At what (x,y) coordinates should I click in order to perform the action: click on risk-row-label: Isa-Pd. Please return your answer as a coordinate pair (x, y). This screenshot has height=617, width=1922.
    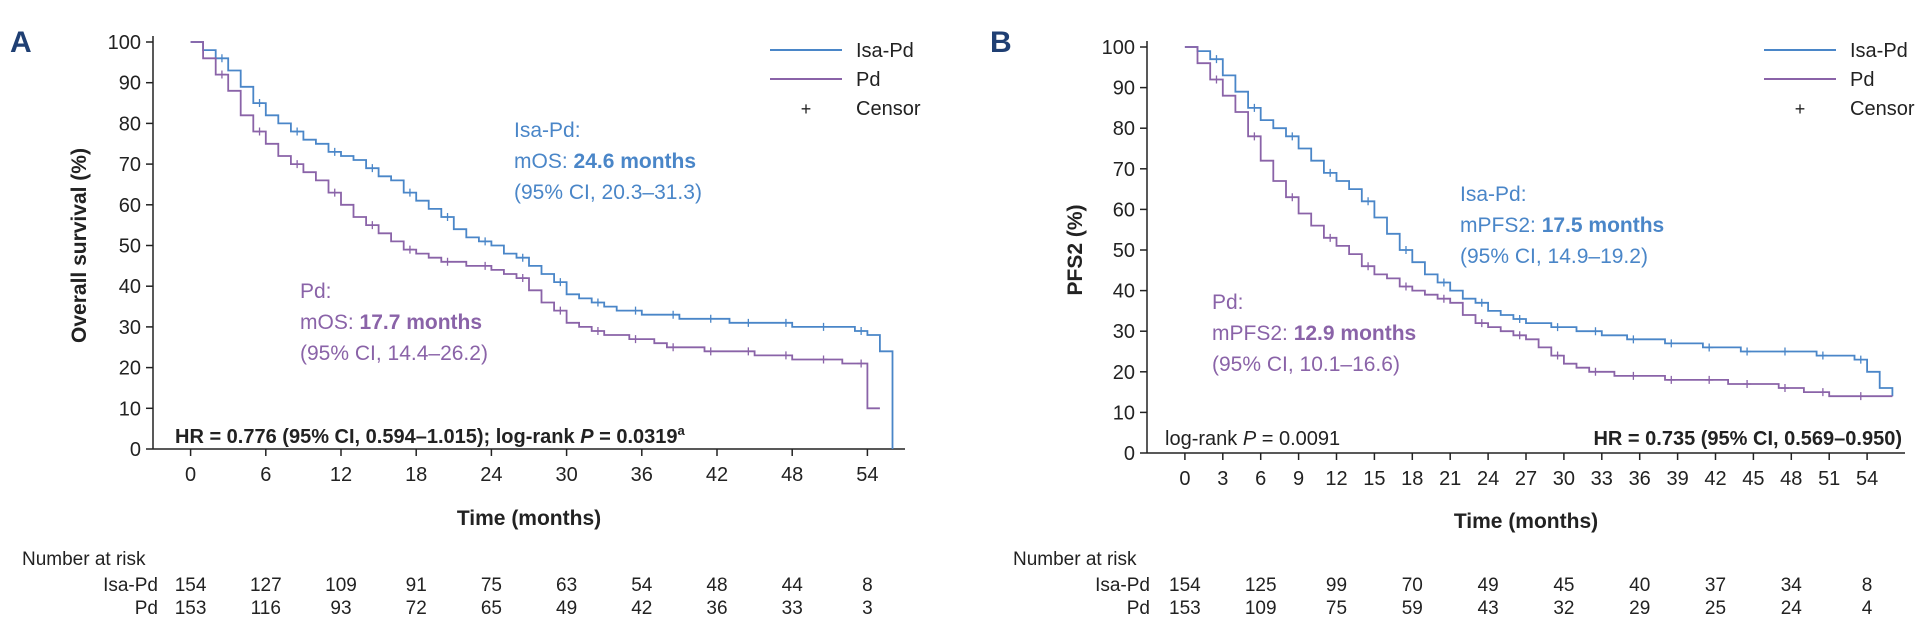
    Looking at the image, I should click on (1122, 585).